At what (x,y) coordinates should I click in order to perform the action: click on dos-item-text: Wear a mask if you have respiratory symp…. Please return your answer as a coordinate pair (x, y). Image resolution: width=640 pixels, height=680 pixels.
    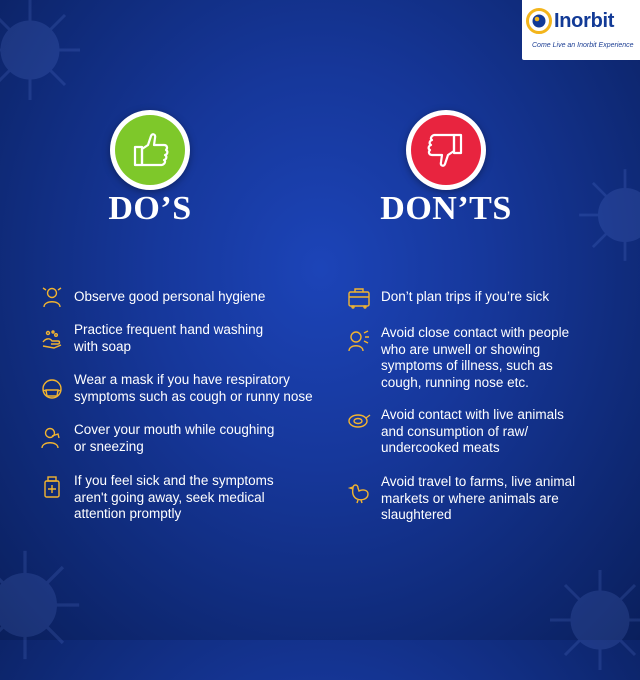
    Looking at the image, I should click on (193, 388).